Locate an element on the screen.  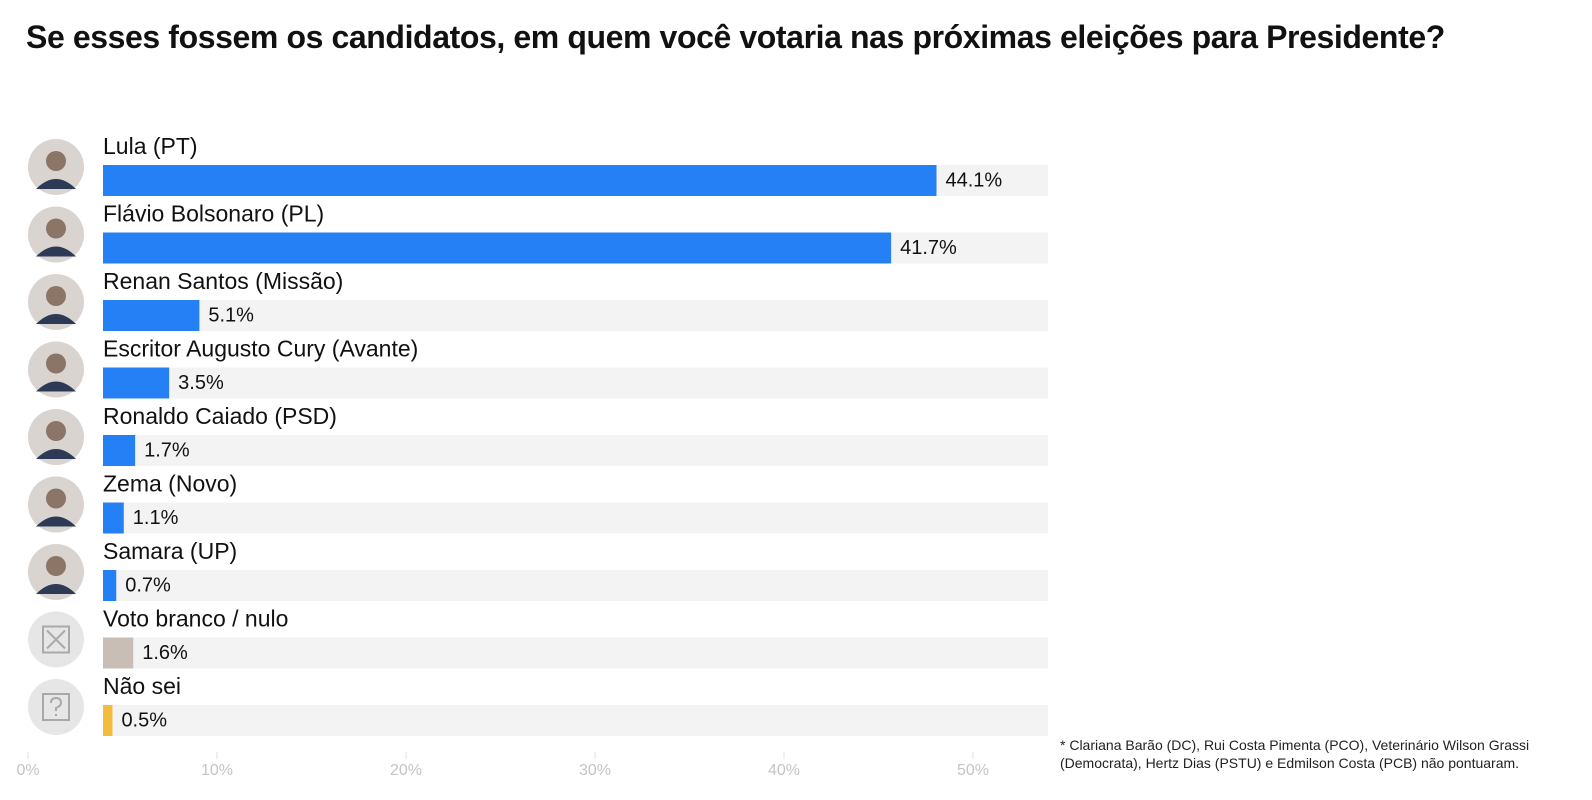
x-tick-label: 0% is located at coordinates (27, 770).